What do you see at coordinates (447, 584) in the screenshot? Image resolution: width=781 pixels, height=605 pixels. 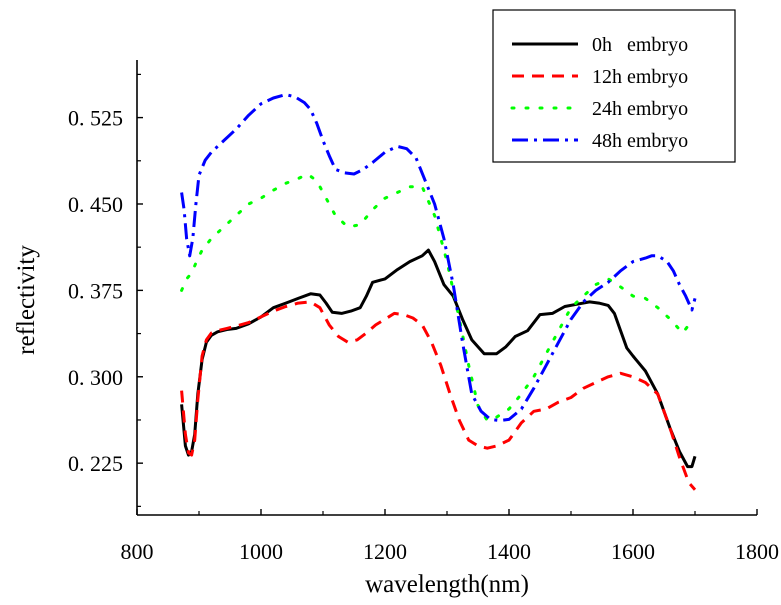 I see `x-axis-title: wavelength(nm)` at bounding box center [447, 584].